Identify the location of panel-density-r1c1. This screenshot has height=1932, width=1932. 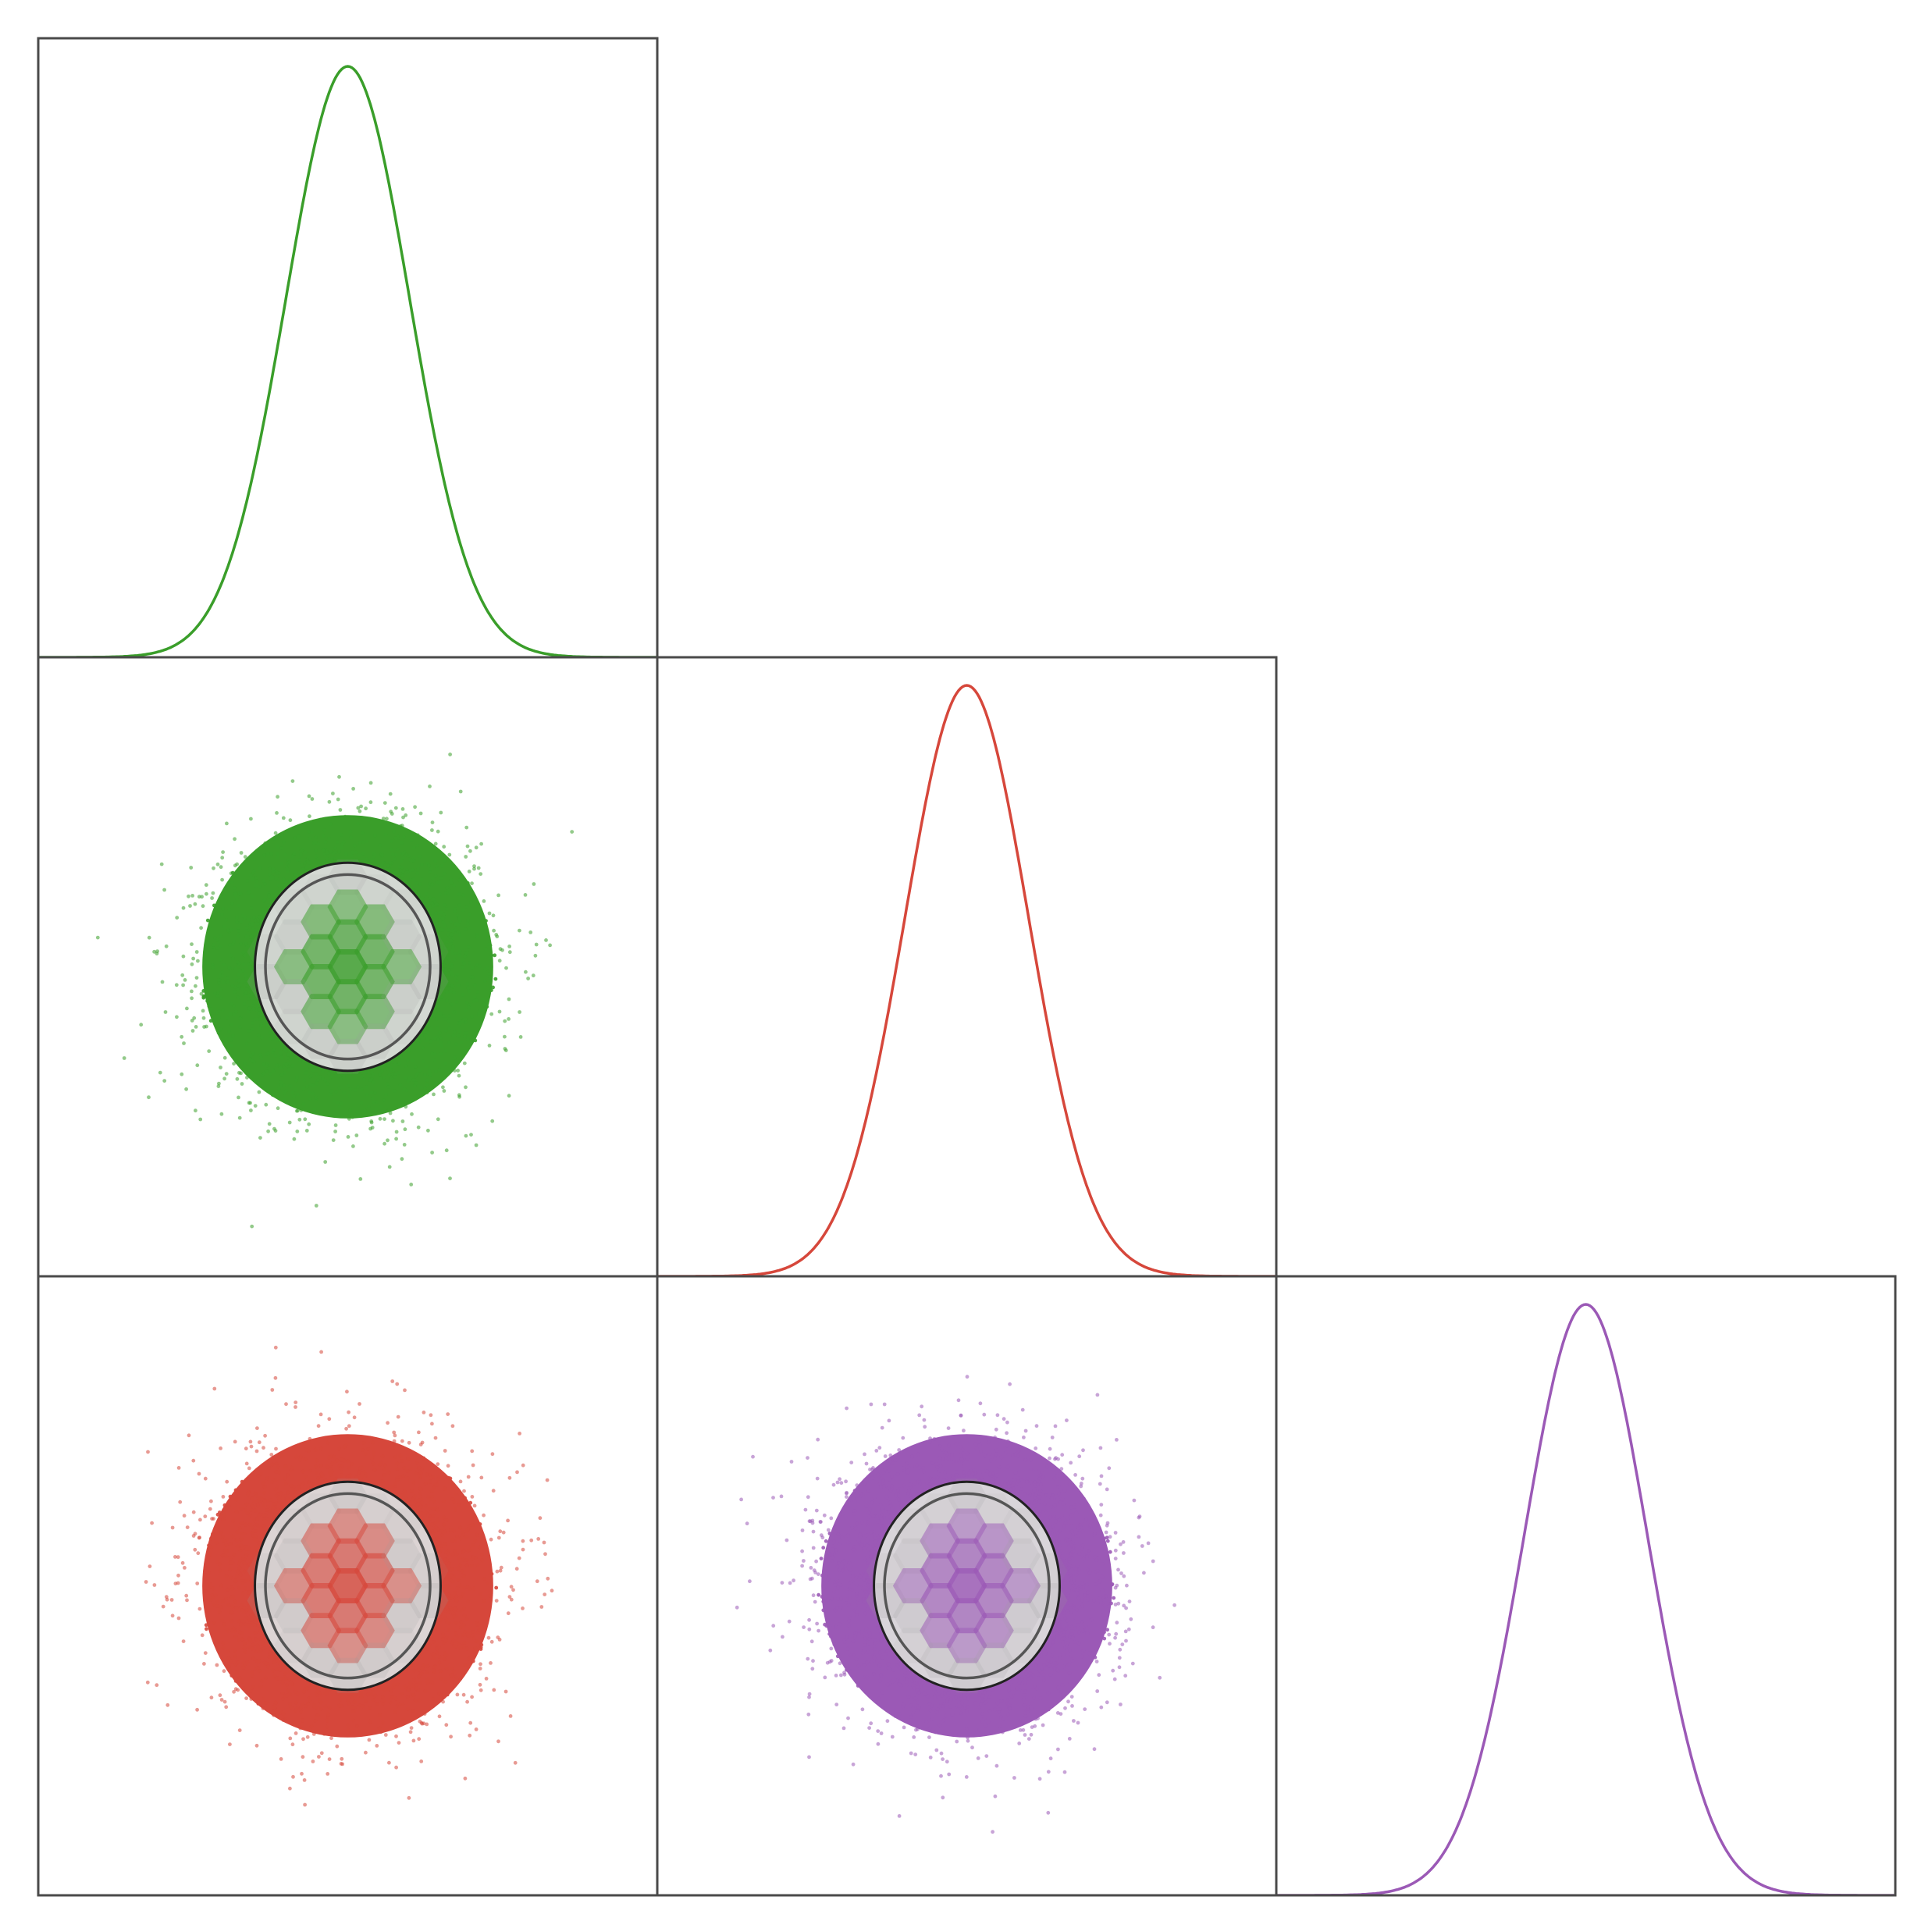
(967, 967).